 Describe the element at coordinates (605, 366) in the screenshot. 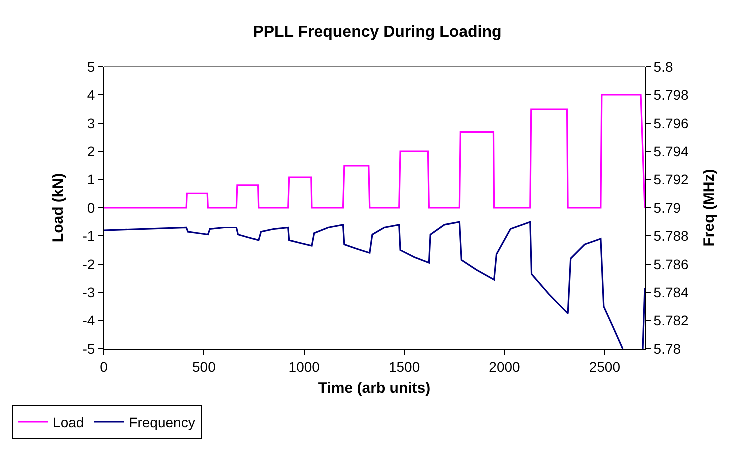

I see `x-tick-label: 2500` at that location.